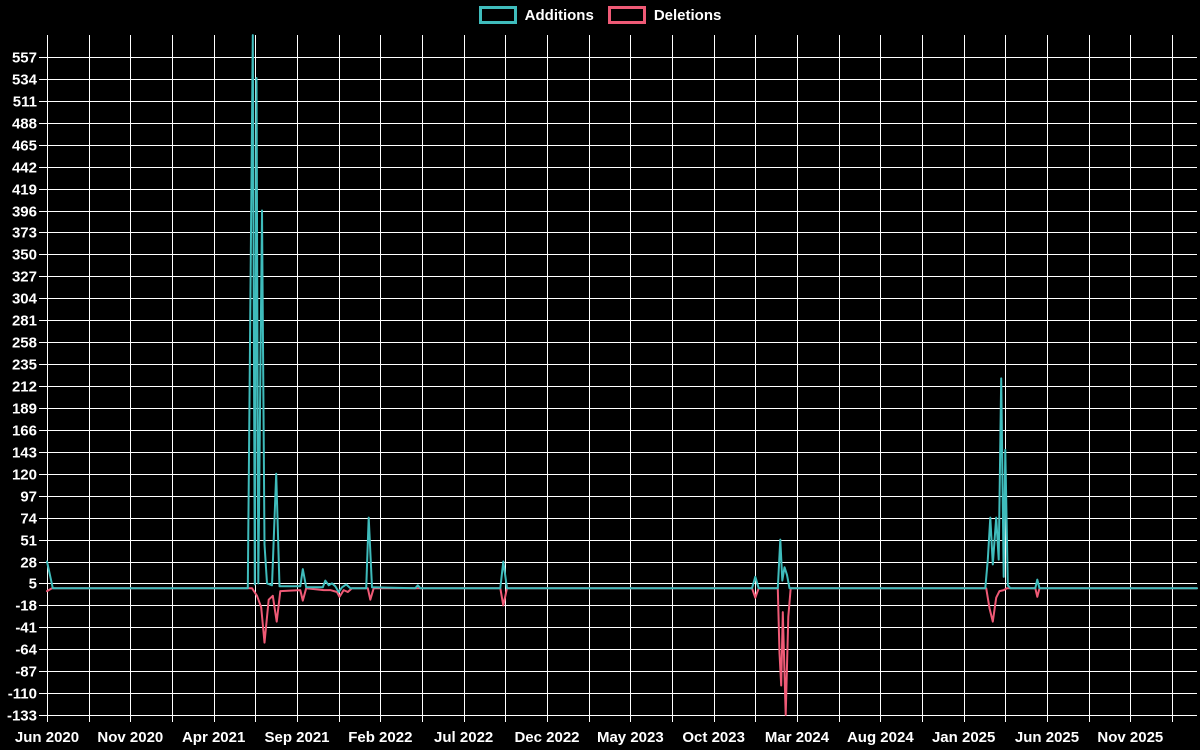  I want to click on y-tick-label: 304, so click(25, 299).